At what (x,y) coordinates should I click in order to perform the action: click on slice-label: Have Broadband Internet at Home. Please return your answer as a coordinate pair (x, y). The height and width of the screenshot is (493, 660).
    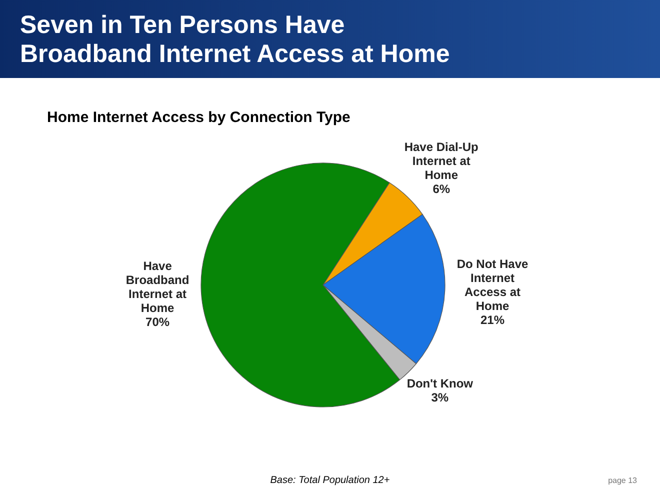
    Looking at the image, I should click on (158, 286).